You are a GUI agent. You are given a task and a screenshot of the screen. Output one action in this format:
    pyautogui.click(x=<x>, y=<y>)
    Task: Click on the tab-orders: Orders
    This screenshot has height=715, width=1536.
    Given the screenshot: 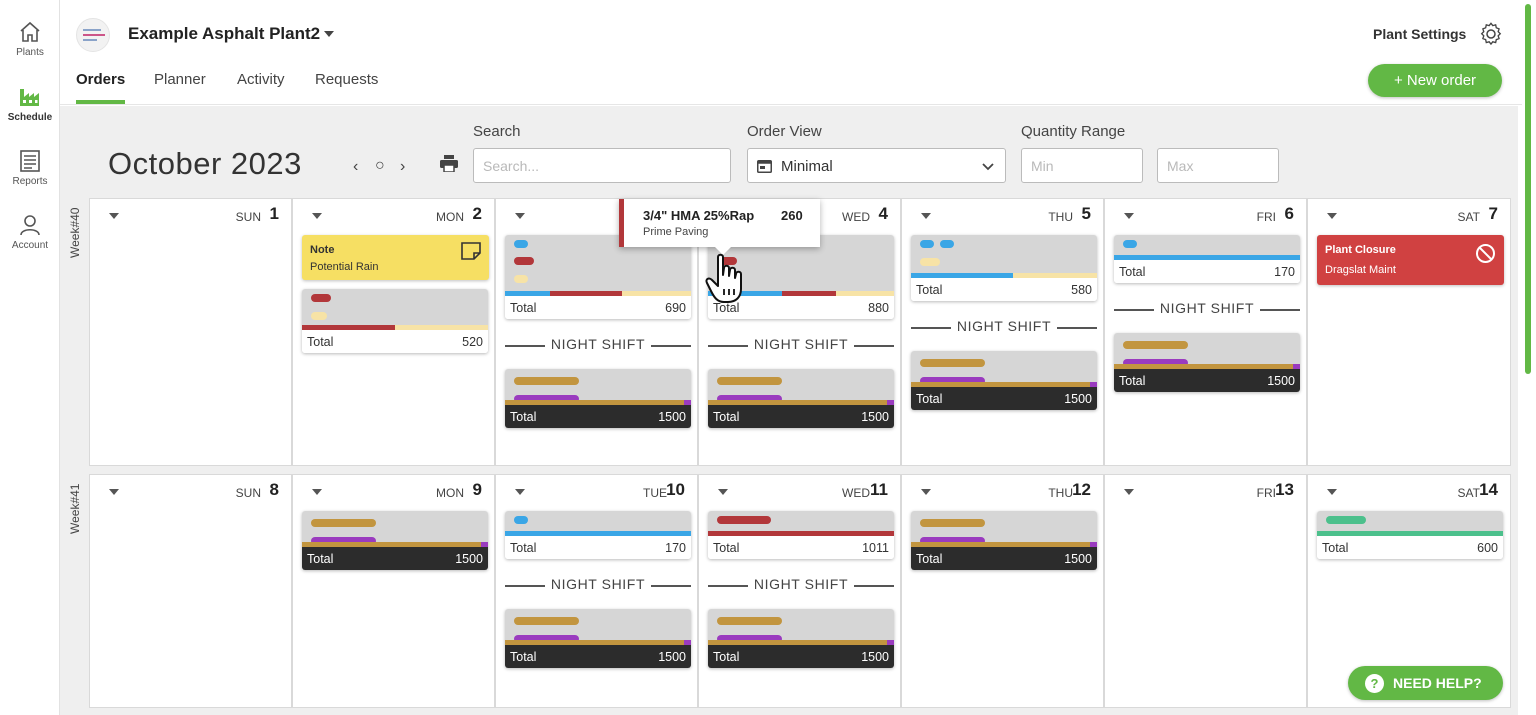 What is the action you would take?
    pyautogui.click(x=101, y=87)
    